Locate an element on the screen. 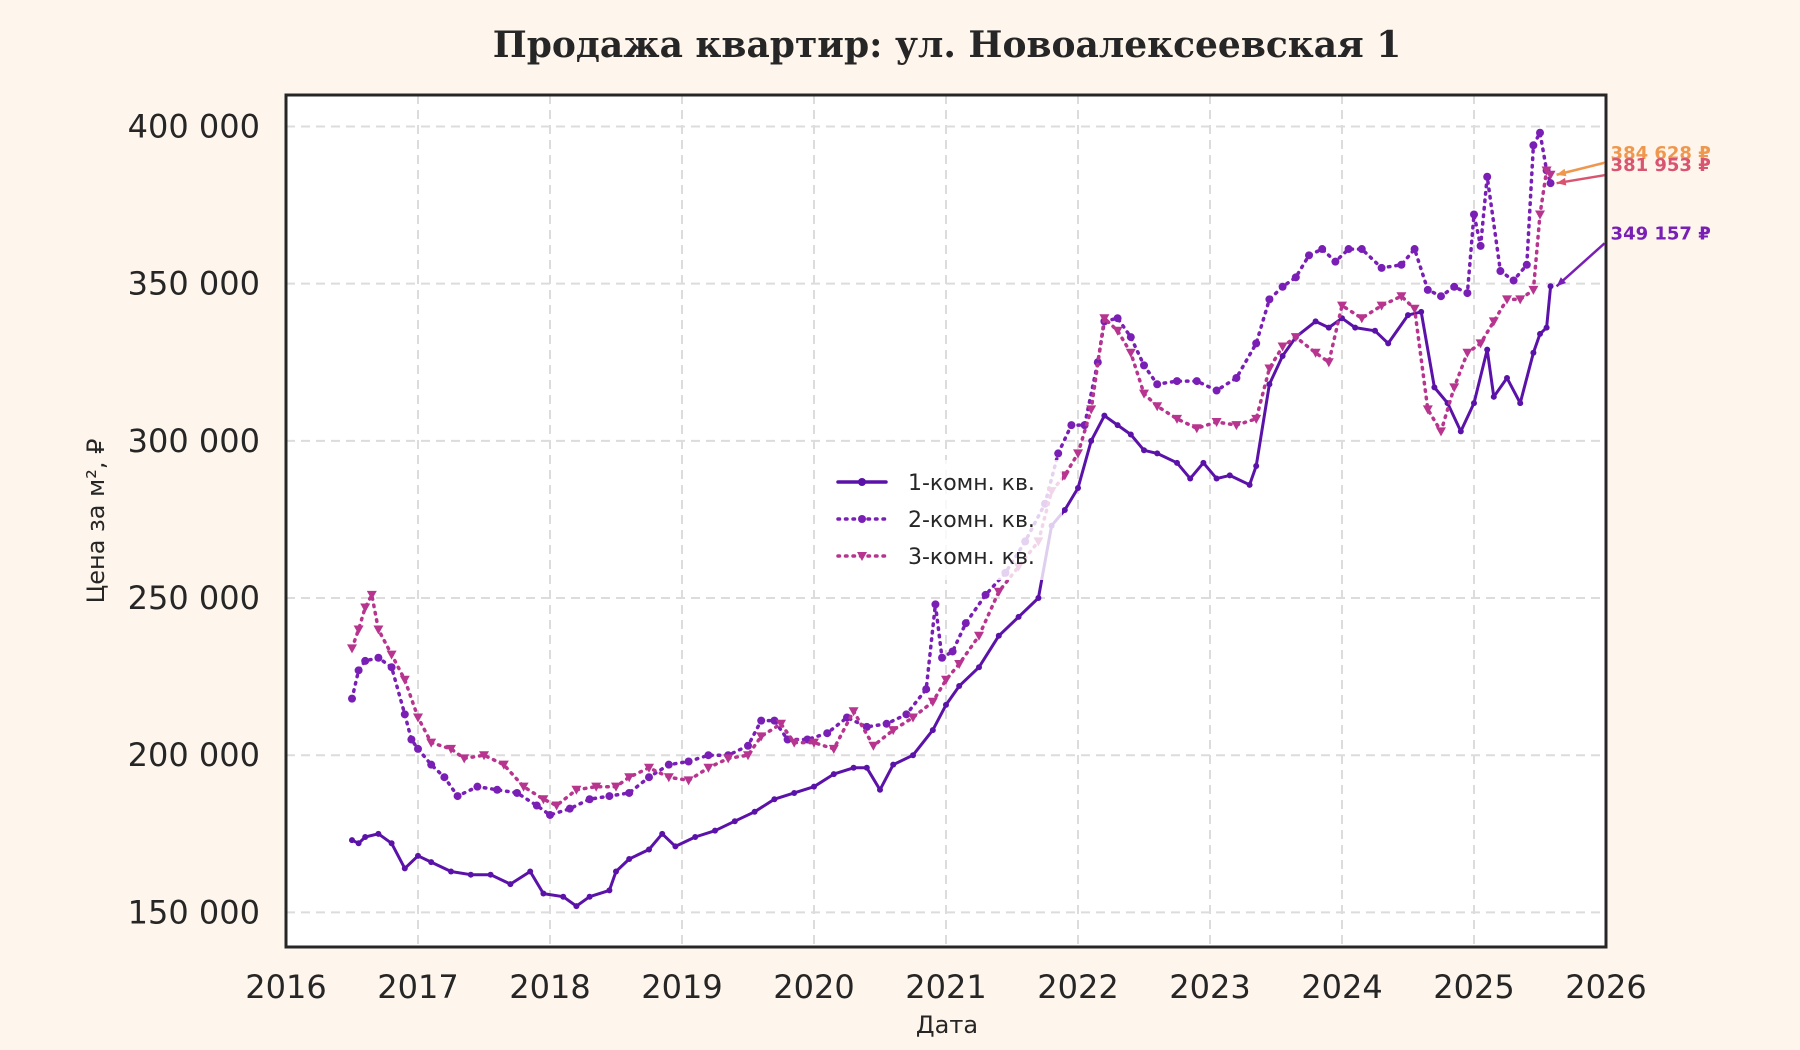  x-tick-label: 2020 is located at coordinates (813, 987).